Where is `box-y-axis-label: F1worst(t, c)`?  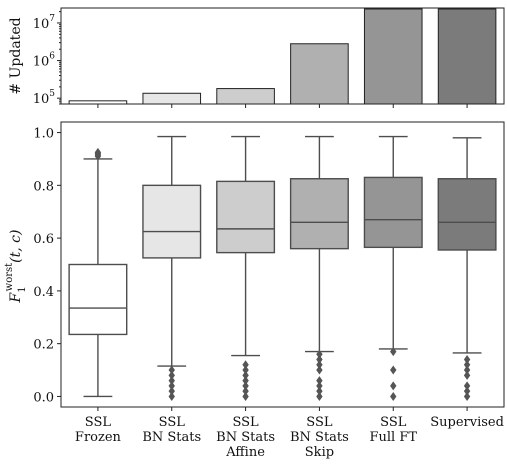
box-y-axis-label: F1worst(t, c) is located at coordinates (16, 267).